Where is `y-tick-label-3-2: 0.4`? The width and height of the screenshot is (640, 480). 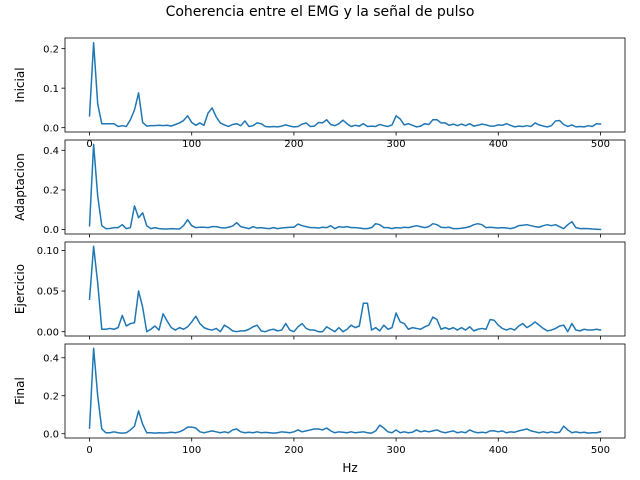
y-tick-label-3-2: 0.4 is located at coordinates (51, 358).